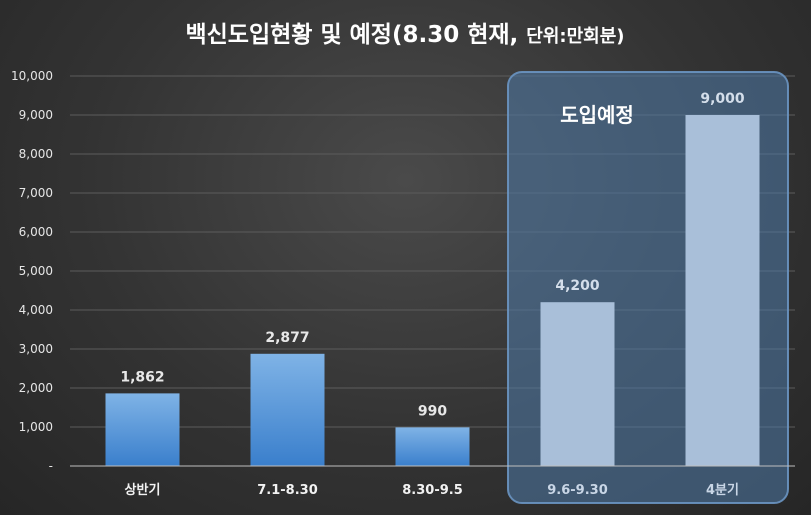  I want to click on x-tick-label: 8.30-9.5, so click(432, 490).